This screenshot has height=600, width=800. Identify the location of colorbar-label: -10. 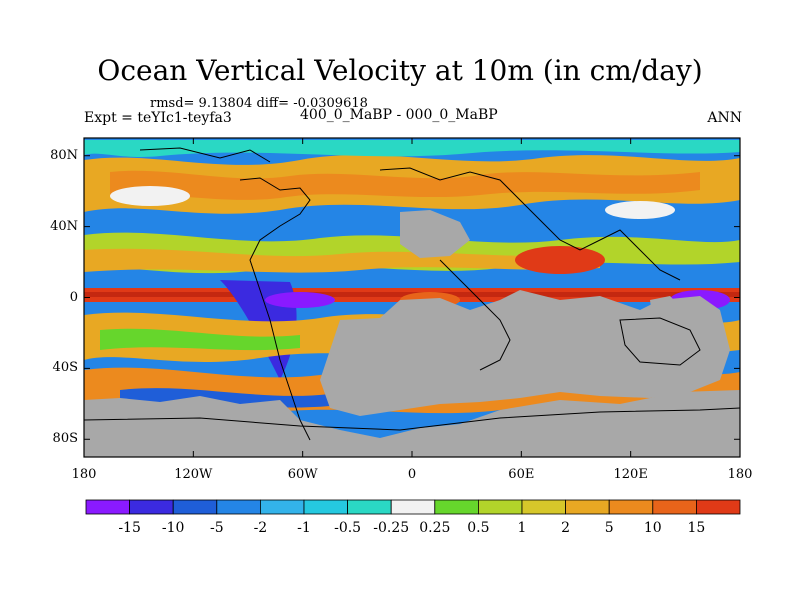
(173, 528).